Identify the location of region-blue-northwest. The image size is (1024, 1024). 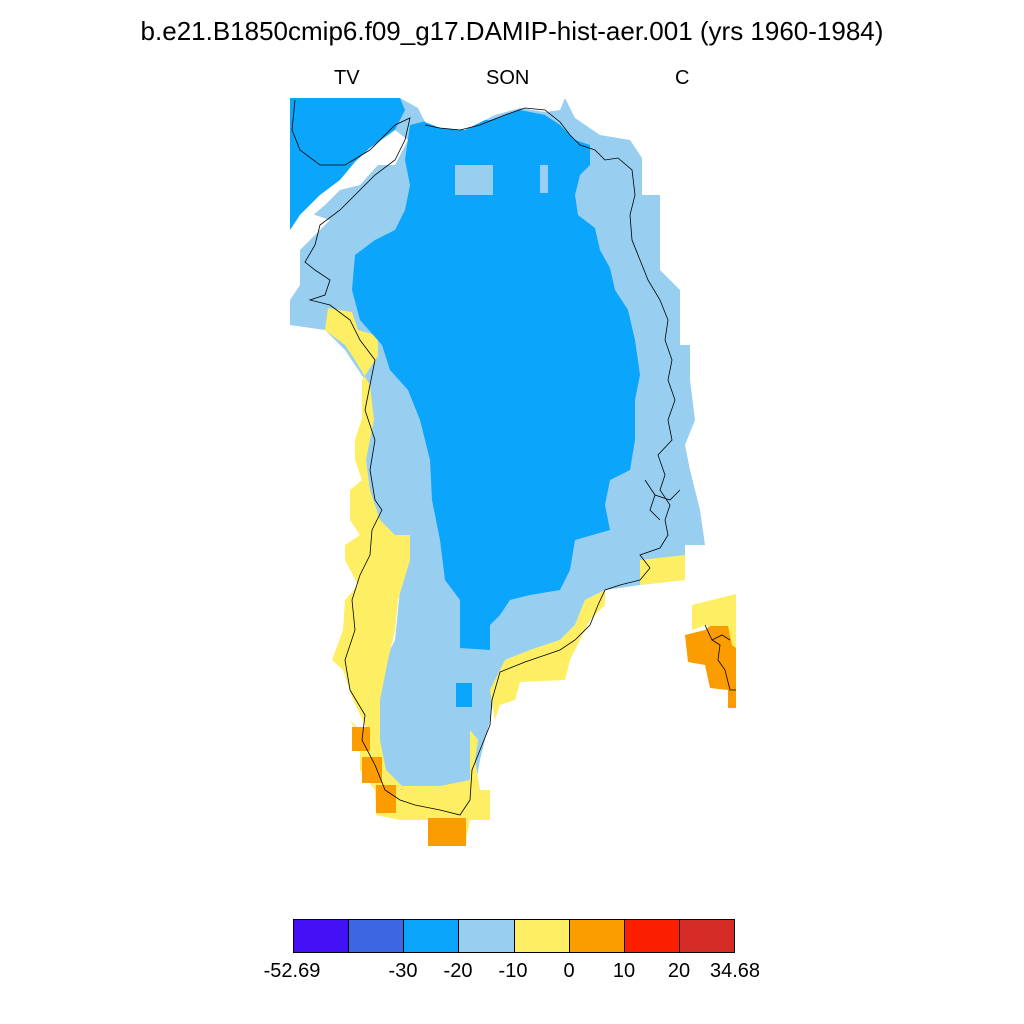
(347, 164).